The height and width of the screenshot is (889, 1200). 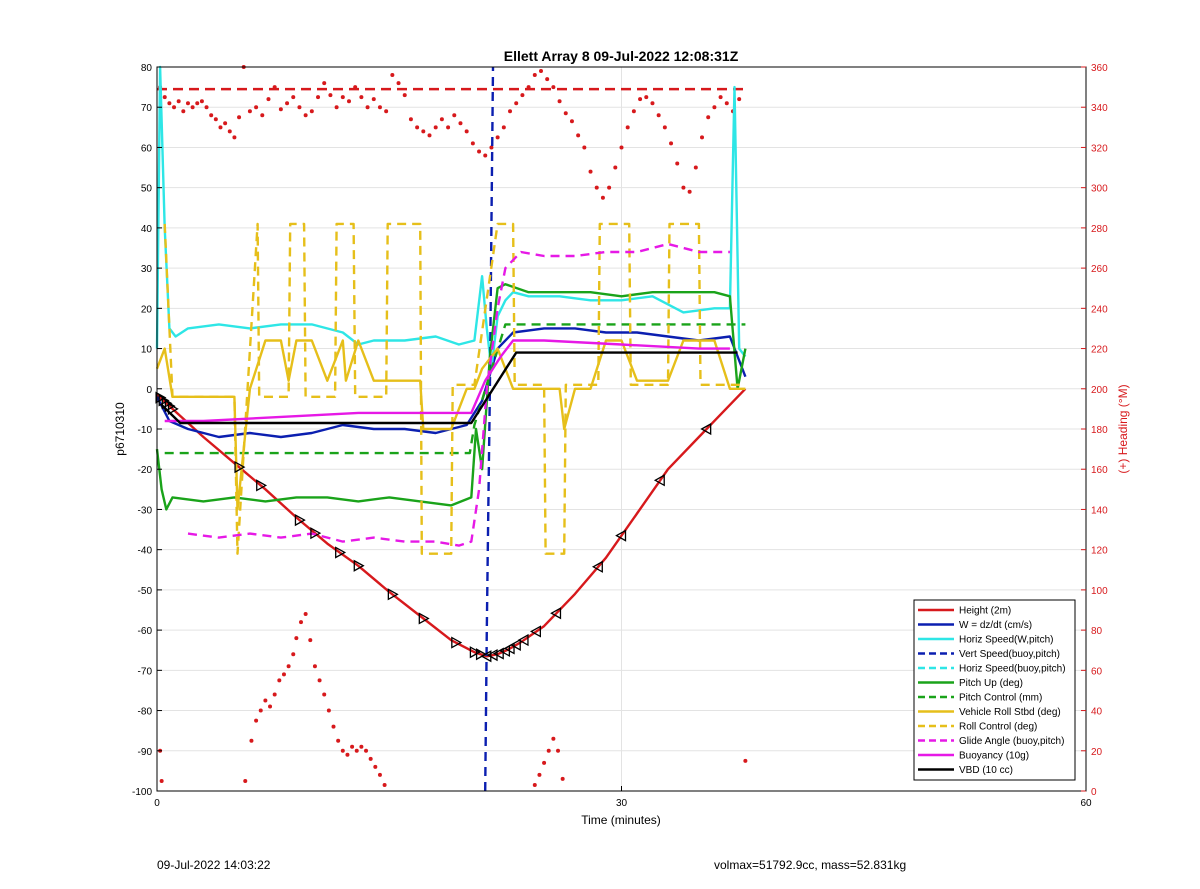 What do you see at coordinates (147, 309) in the screenshot?
I see `y-tick-label: 20` at bounding box center [147, 309].